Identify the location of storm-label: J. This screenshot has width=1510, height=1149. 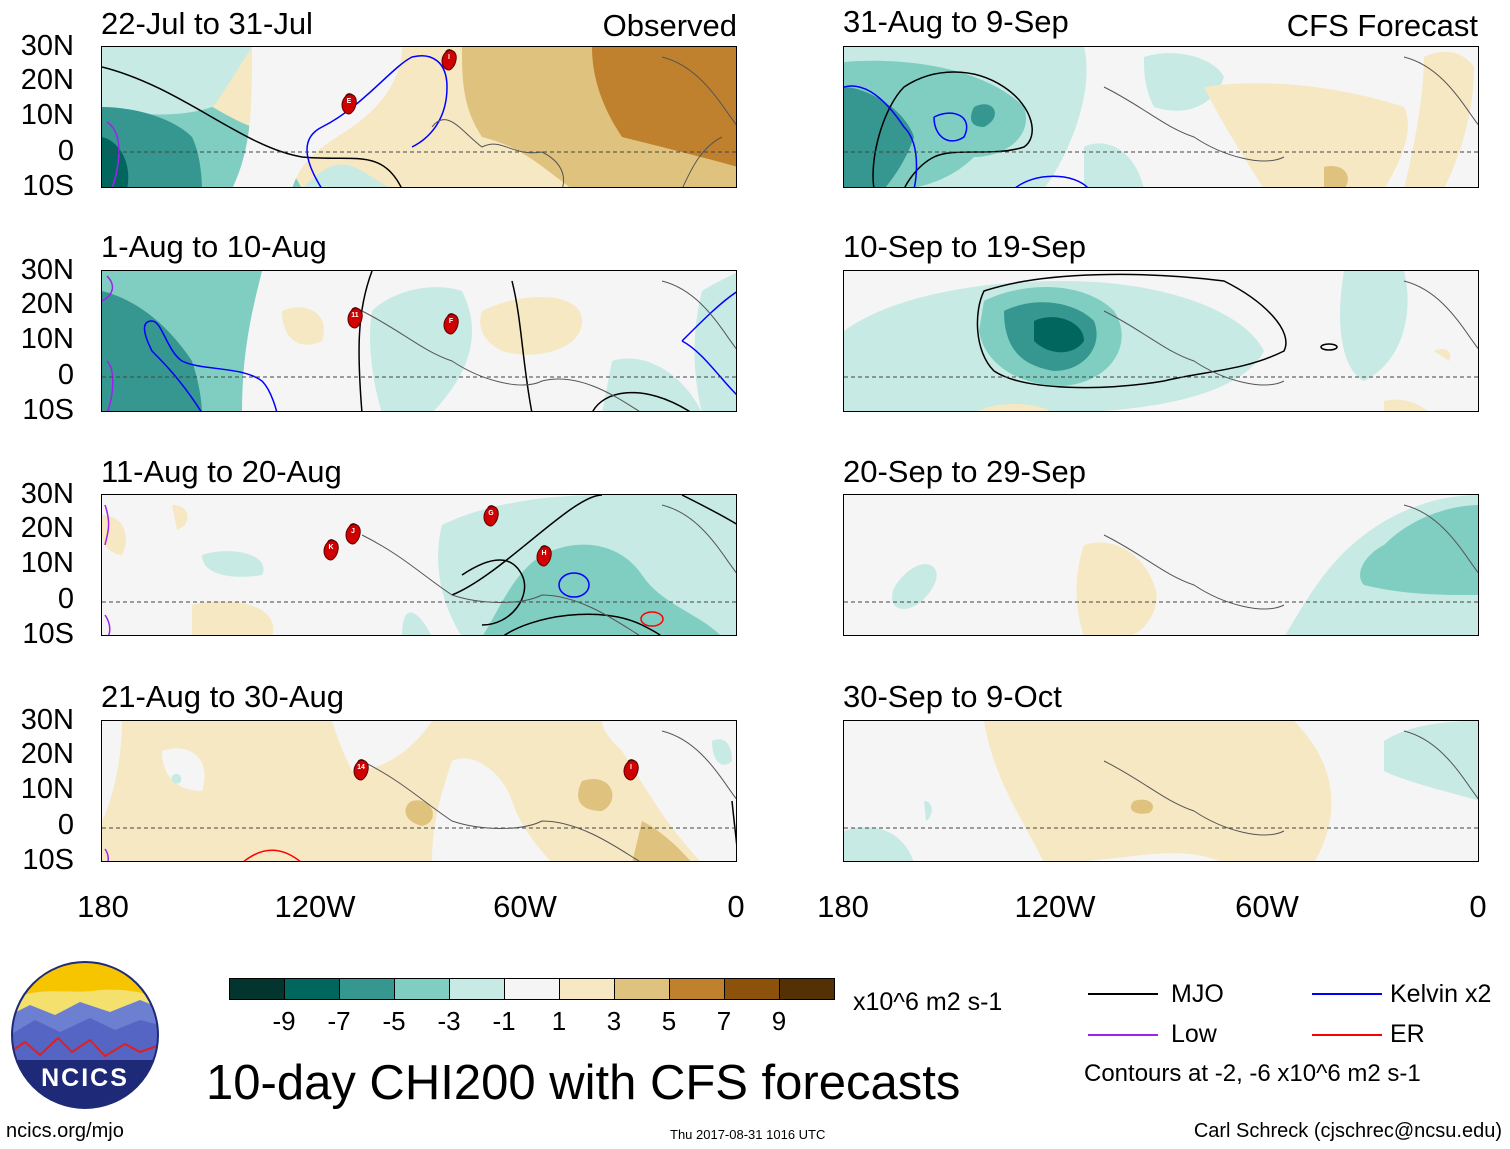
(353, 531).